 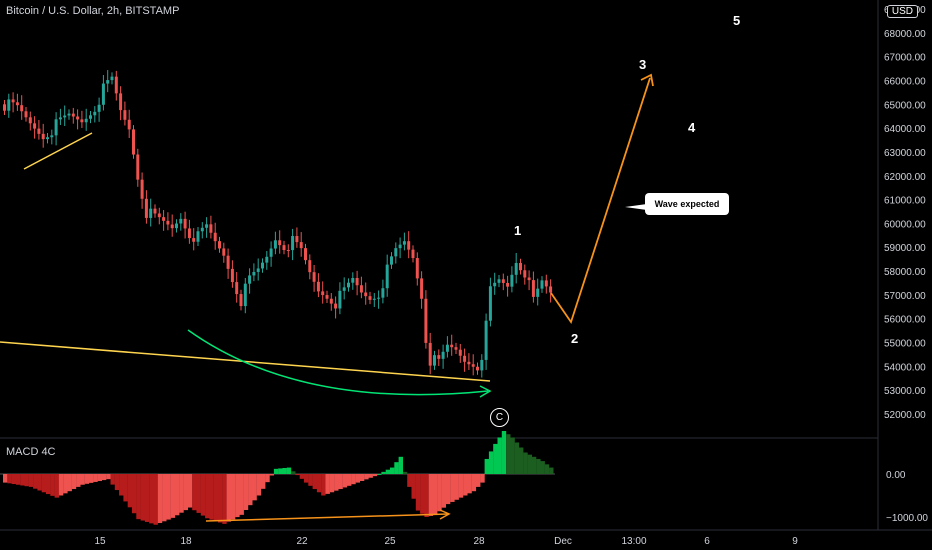 What do you see at coordinates (518, 230) in the screenshot?
I see `wave-label-1: 1` at bounding box center [518, 230].